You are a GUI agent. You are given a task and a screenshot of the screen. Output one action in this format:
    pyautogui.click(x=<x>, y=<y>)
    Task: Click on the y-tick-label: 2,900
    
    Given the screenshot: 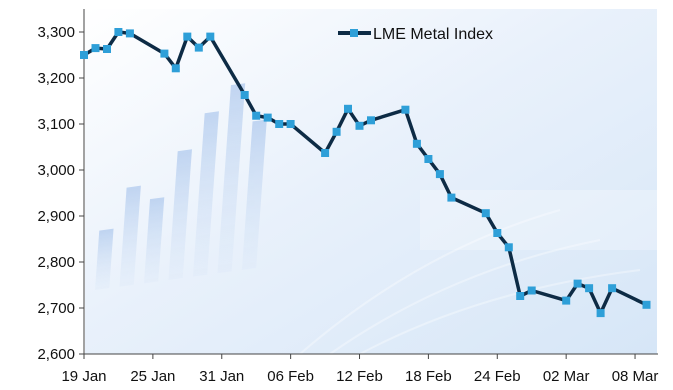 What is the action you would take?
    pyautogui.click(x=56, y=216)
    